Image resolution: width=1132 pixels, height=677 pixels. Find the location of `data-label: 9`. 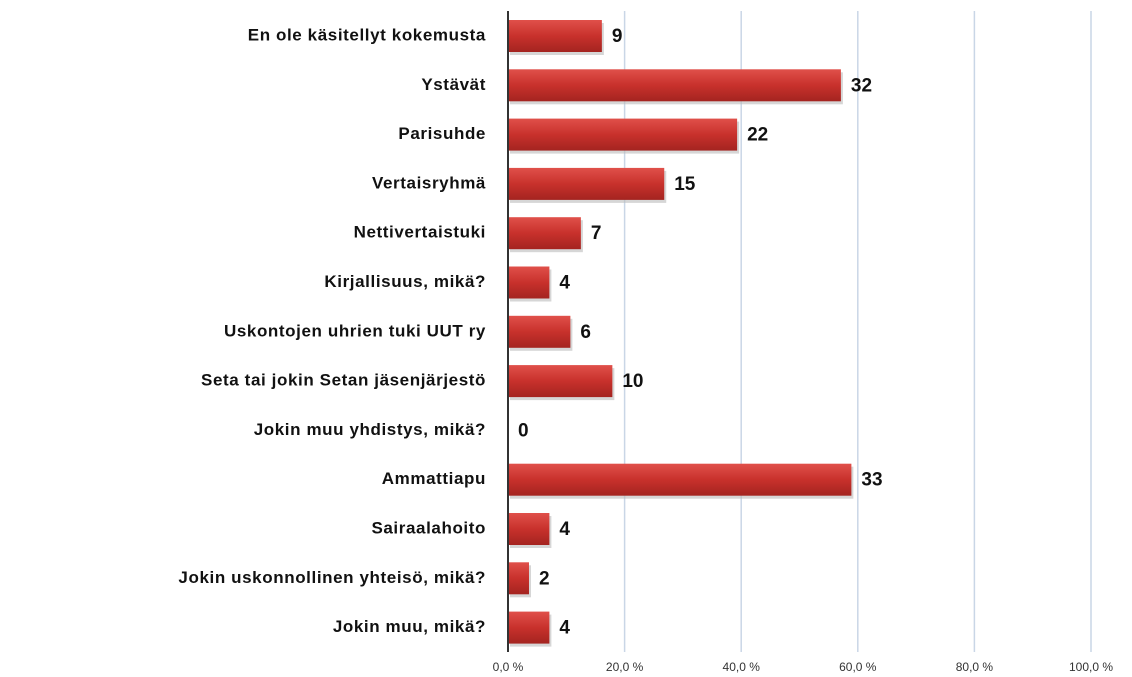

data-label: 9 is located at coordinates (617, 36).